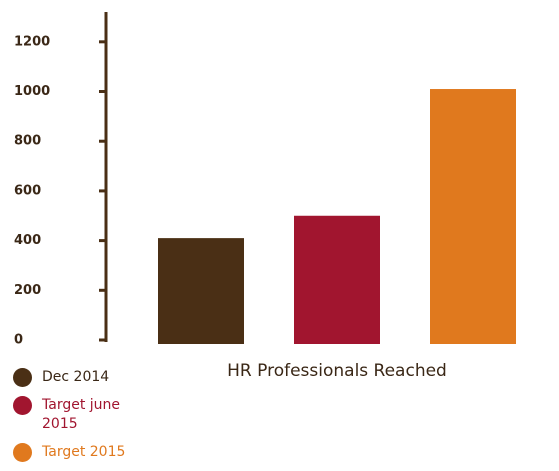 This screenshot has width=559, height=471. I want to click on legend-label: Target 2015, so click(84, 452).